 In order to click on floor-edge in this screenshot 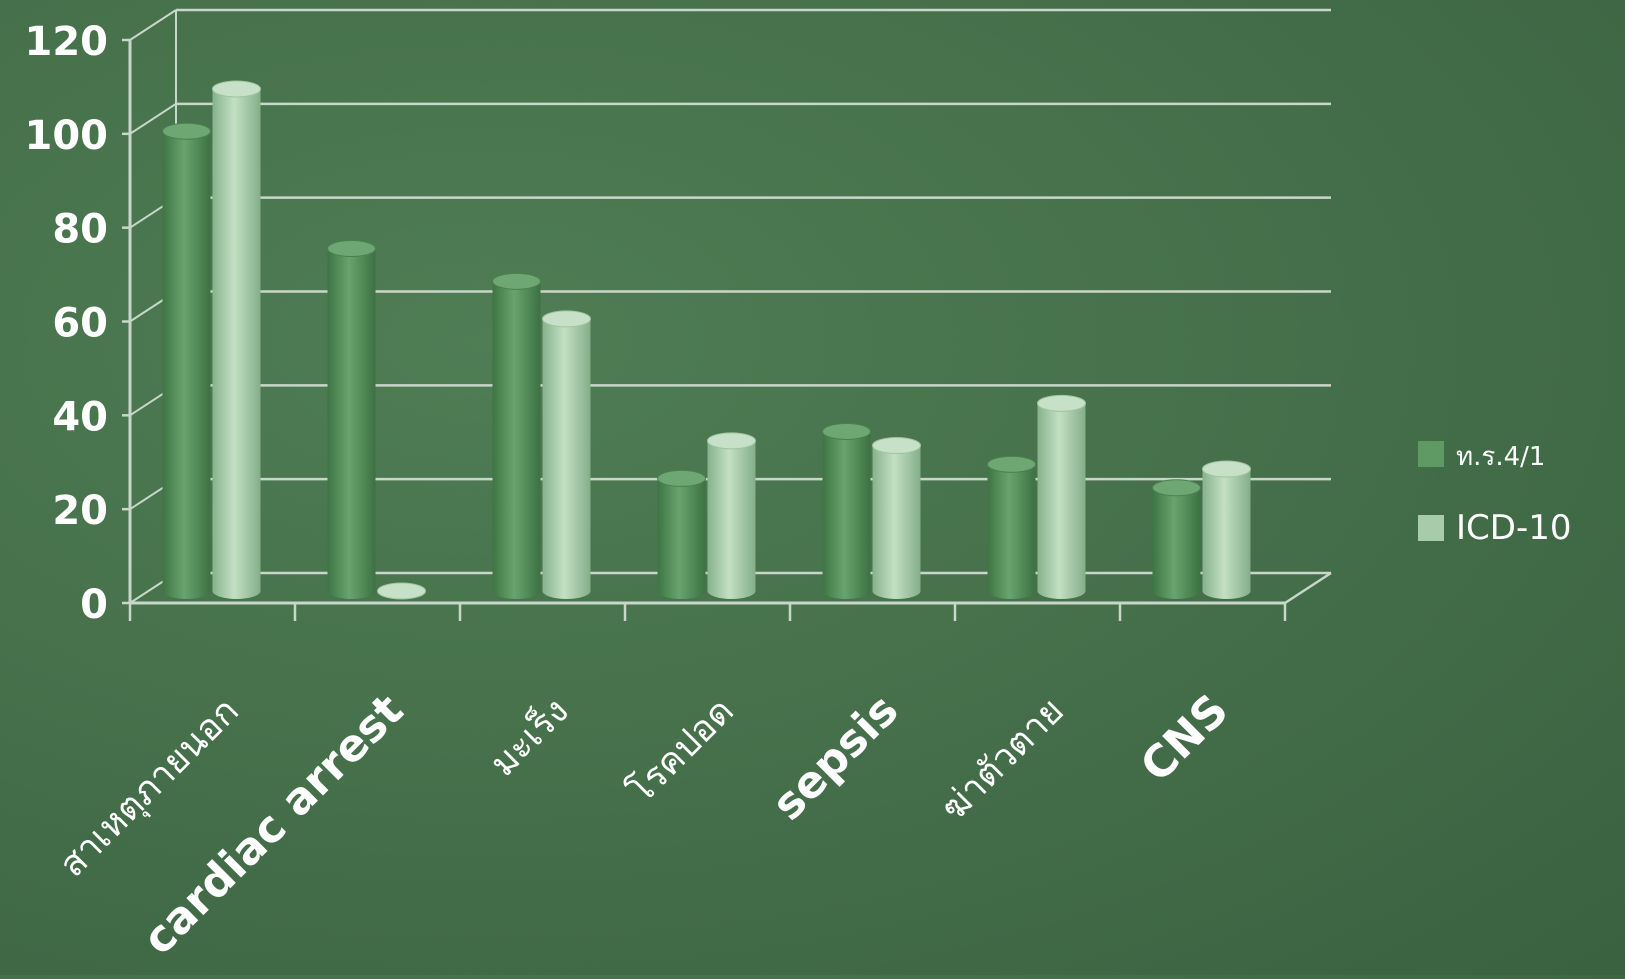, I will do `click(1308, 588)`.